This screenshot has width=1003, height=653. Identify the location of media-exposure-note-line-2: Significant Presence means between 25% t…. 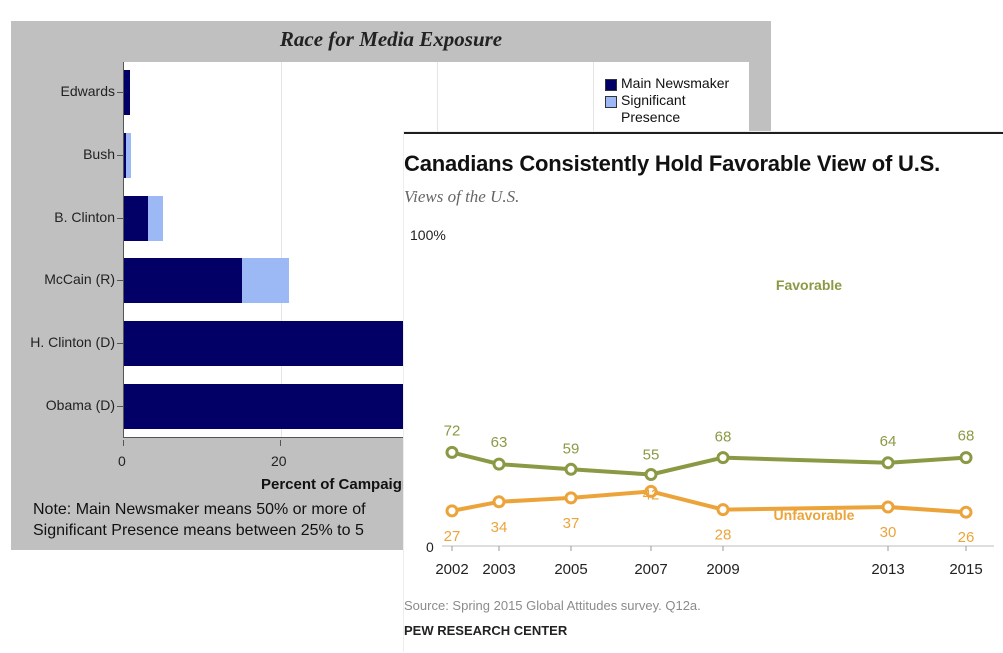
(198, 530).